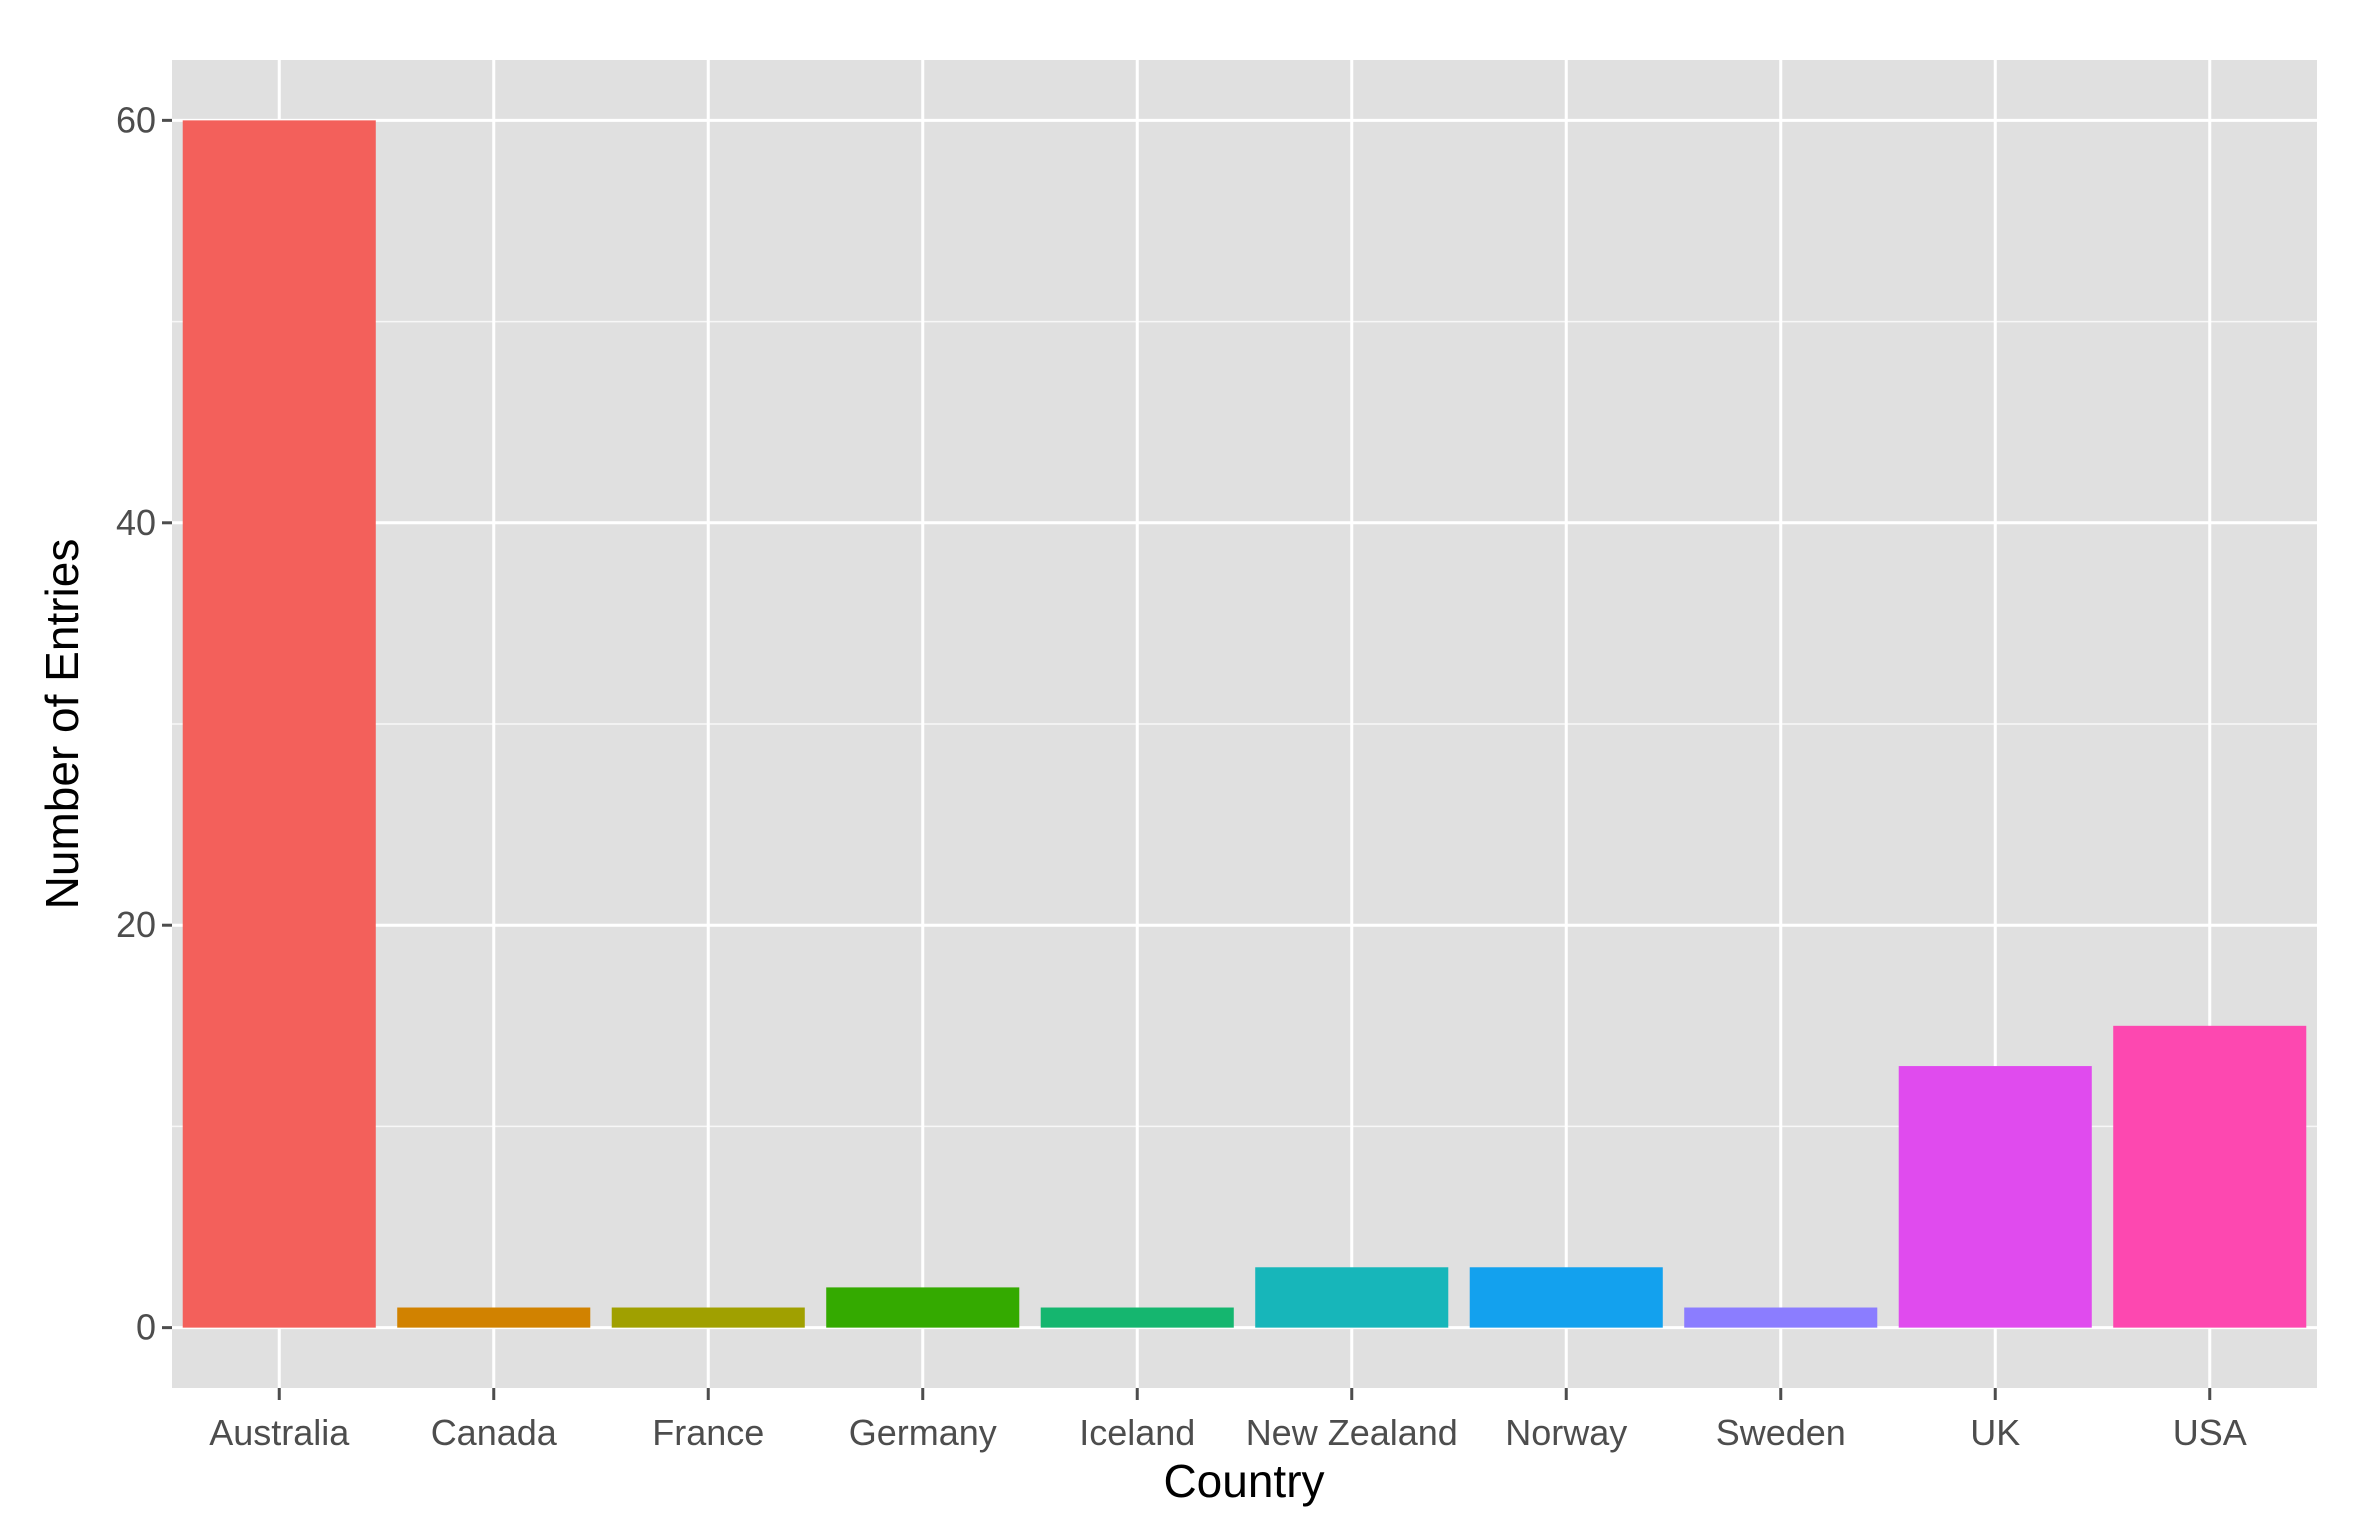 The width and height of the screenshot is (2362, 1535). Describe the element at coordinates (1243, 1481) in the screenshot. I see `x-axis-title: Country` at that location.